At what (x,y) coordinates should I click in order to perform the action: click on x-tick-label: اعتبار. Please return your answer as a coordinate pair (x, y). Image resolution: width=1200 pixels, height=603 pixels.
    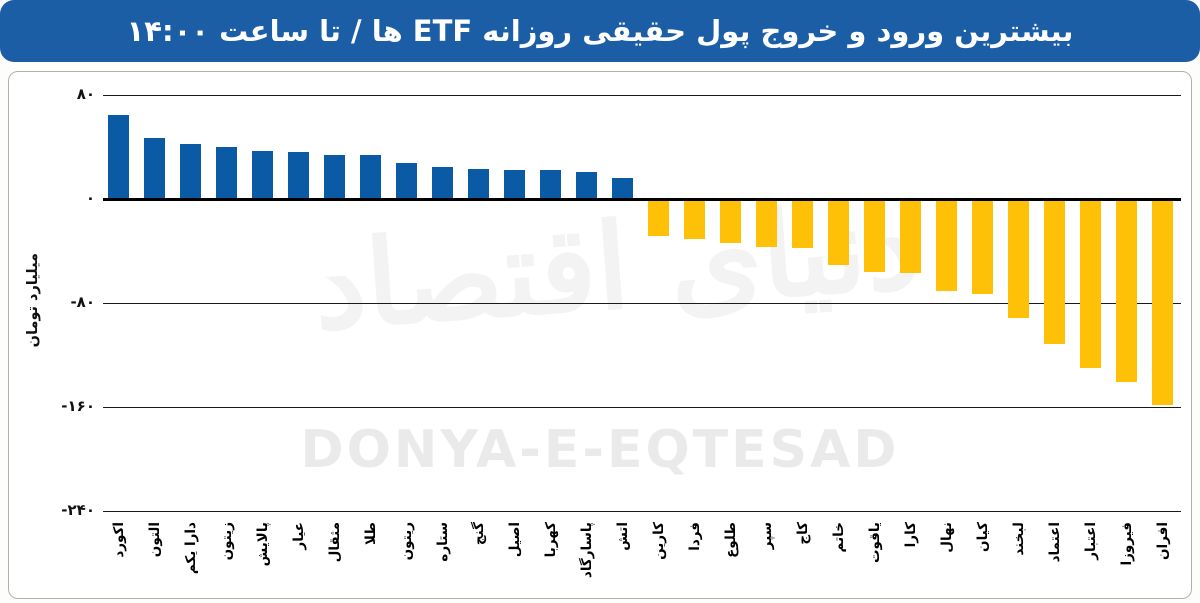
    Looking at the image, I should click on (1090, 541).